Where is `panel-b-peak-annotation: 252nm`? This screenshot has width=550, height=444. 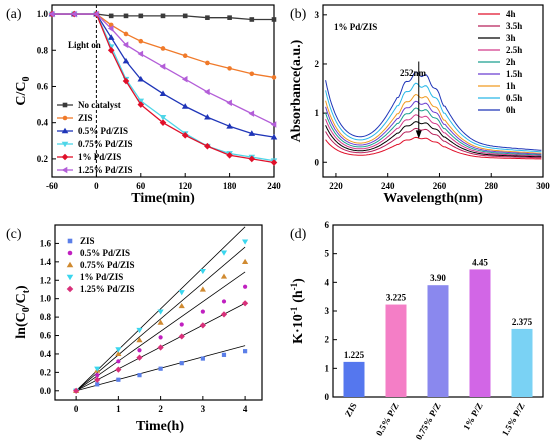 panel-b-peak-annotation: 252nm is located at coordinates (413, 73).